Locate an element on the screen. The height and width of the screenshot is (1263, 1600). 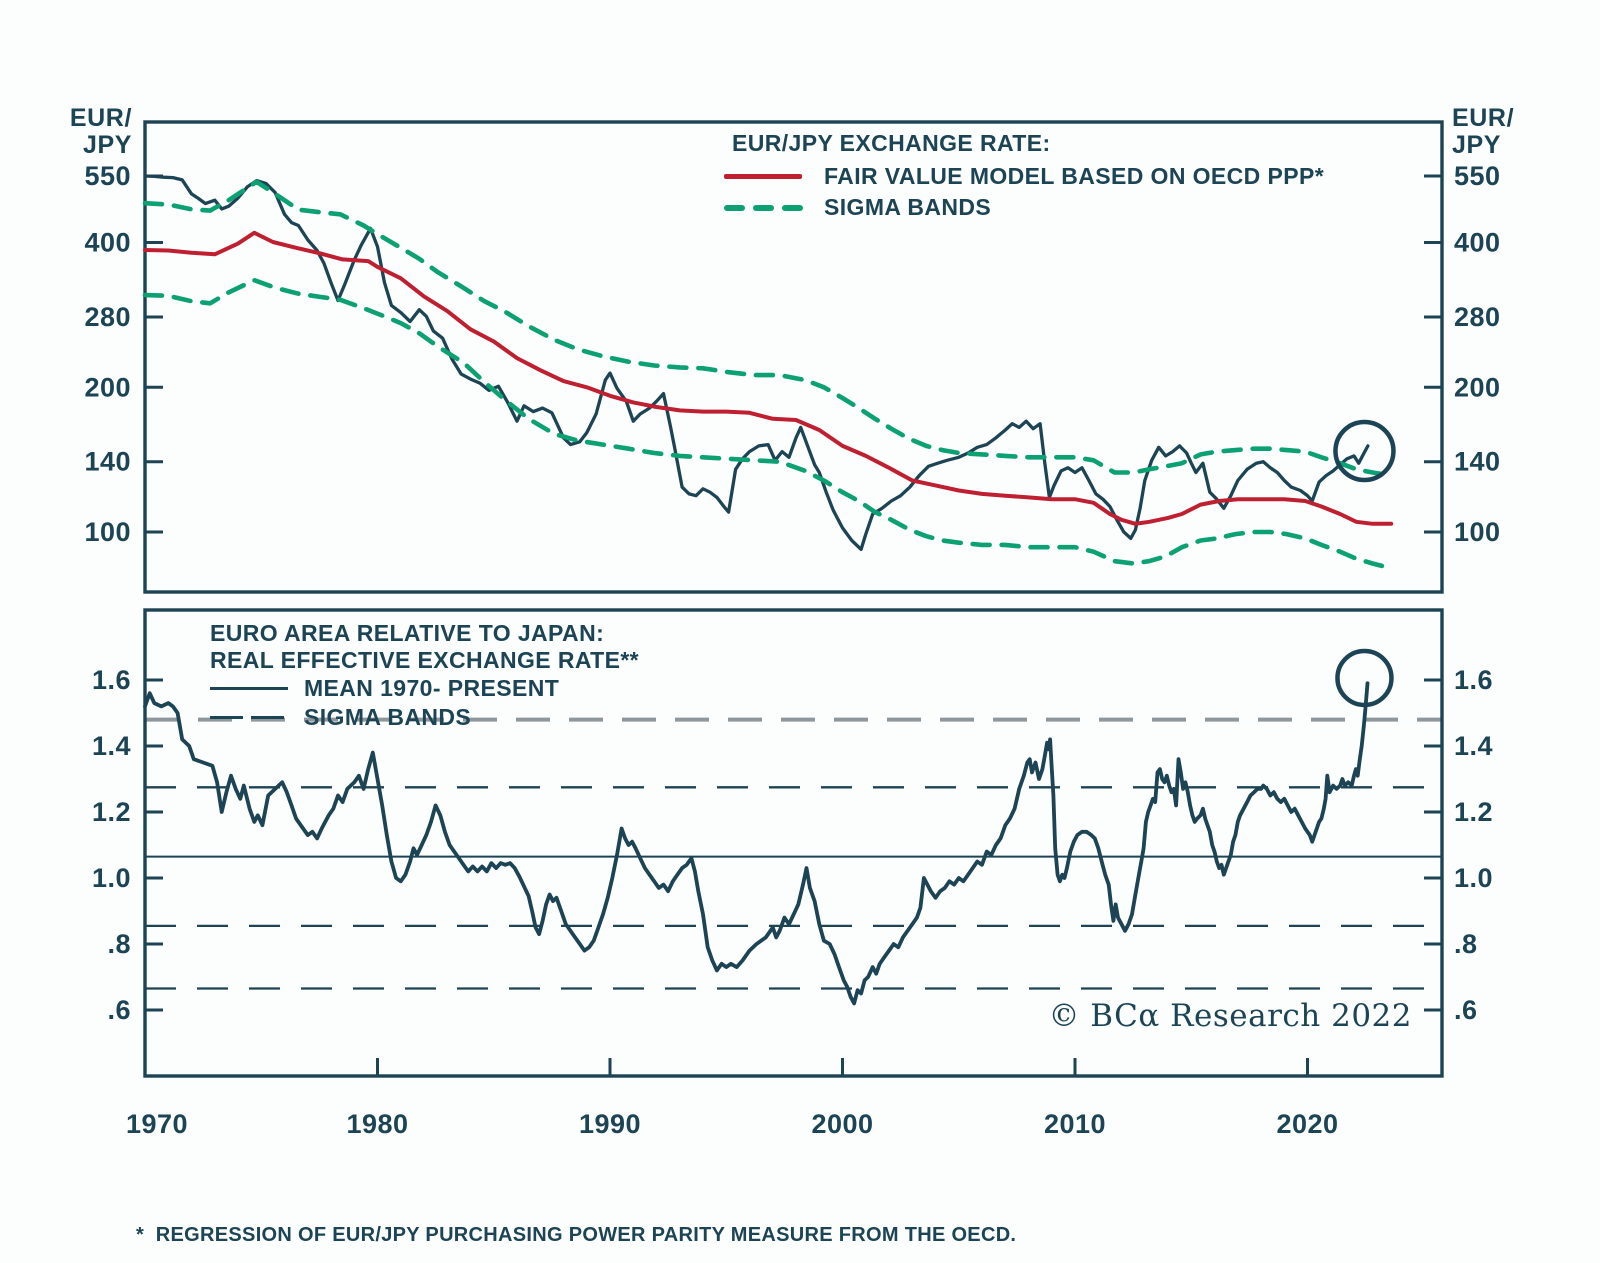
top-y-axis-tick-label-left: 280 is located at coordinates (107, 317).